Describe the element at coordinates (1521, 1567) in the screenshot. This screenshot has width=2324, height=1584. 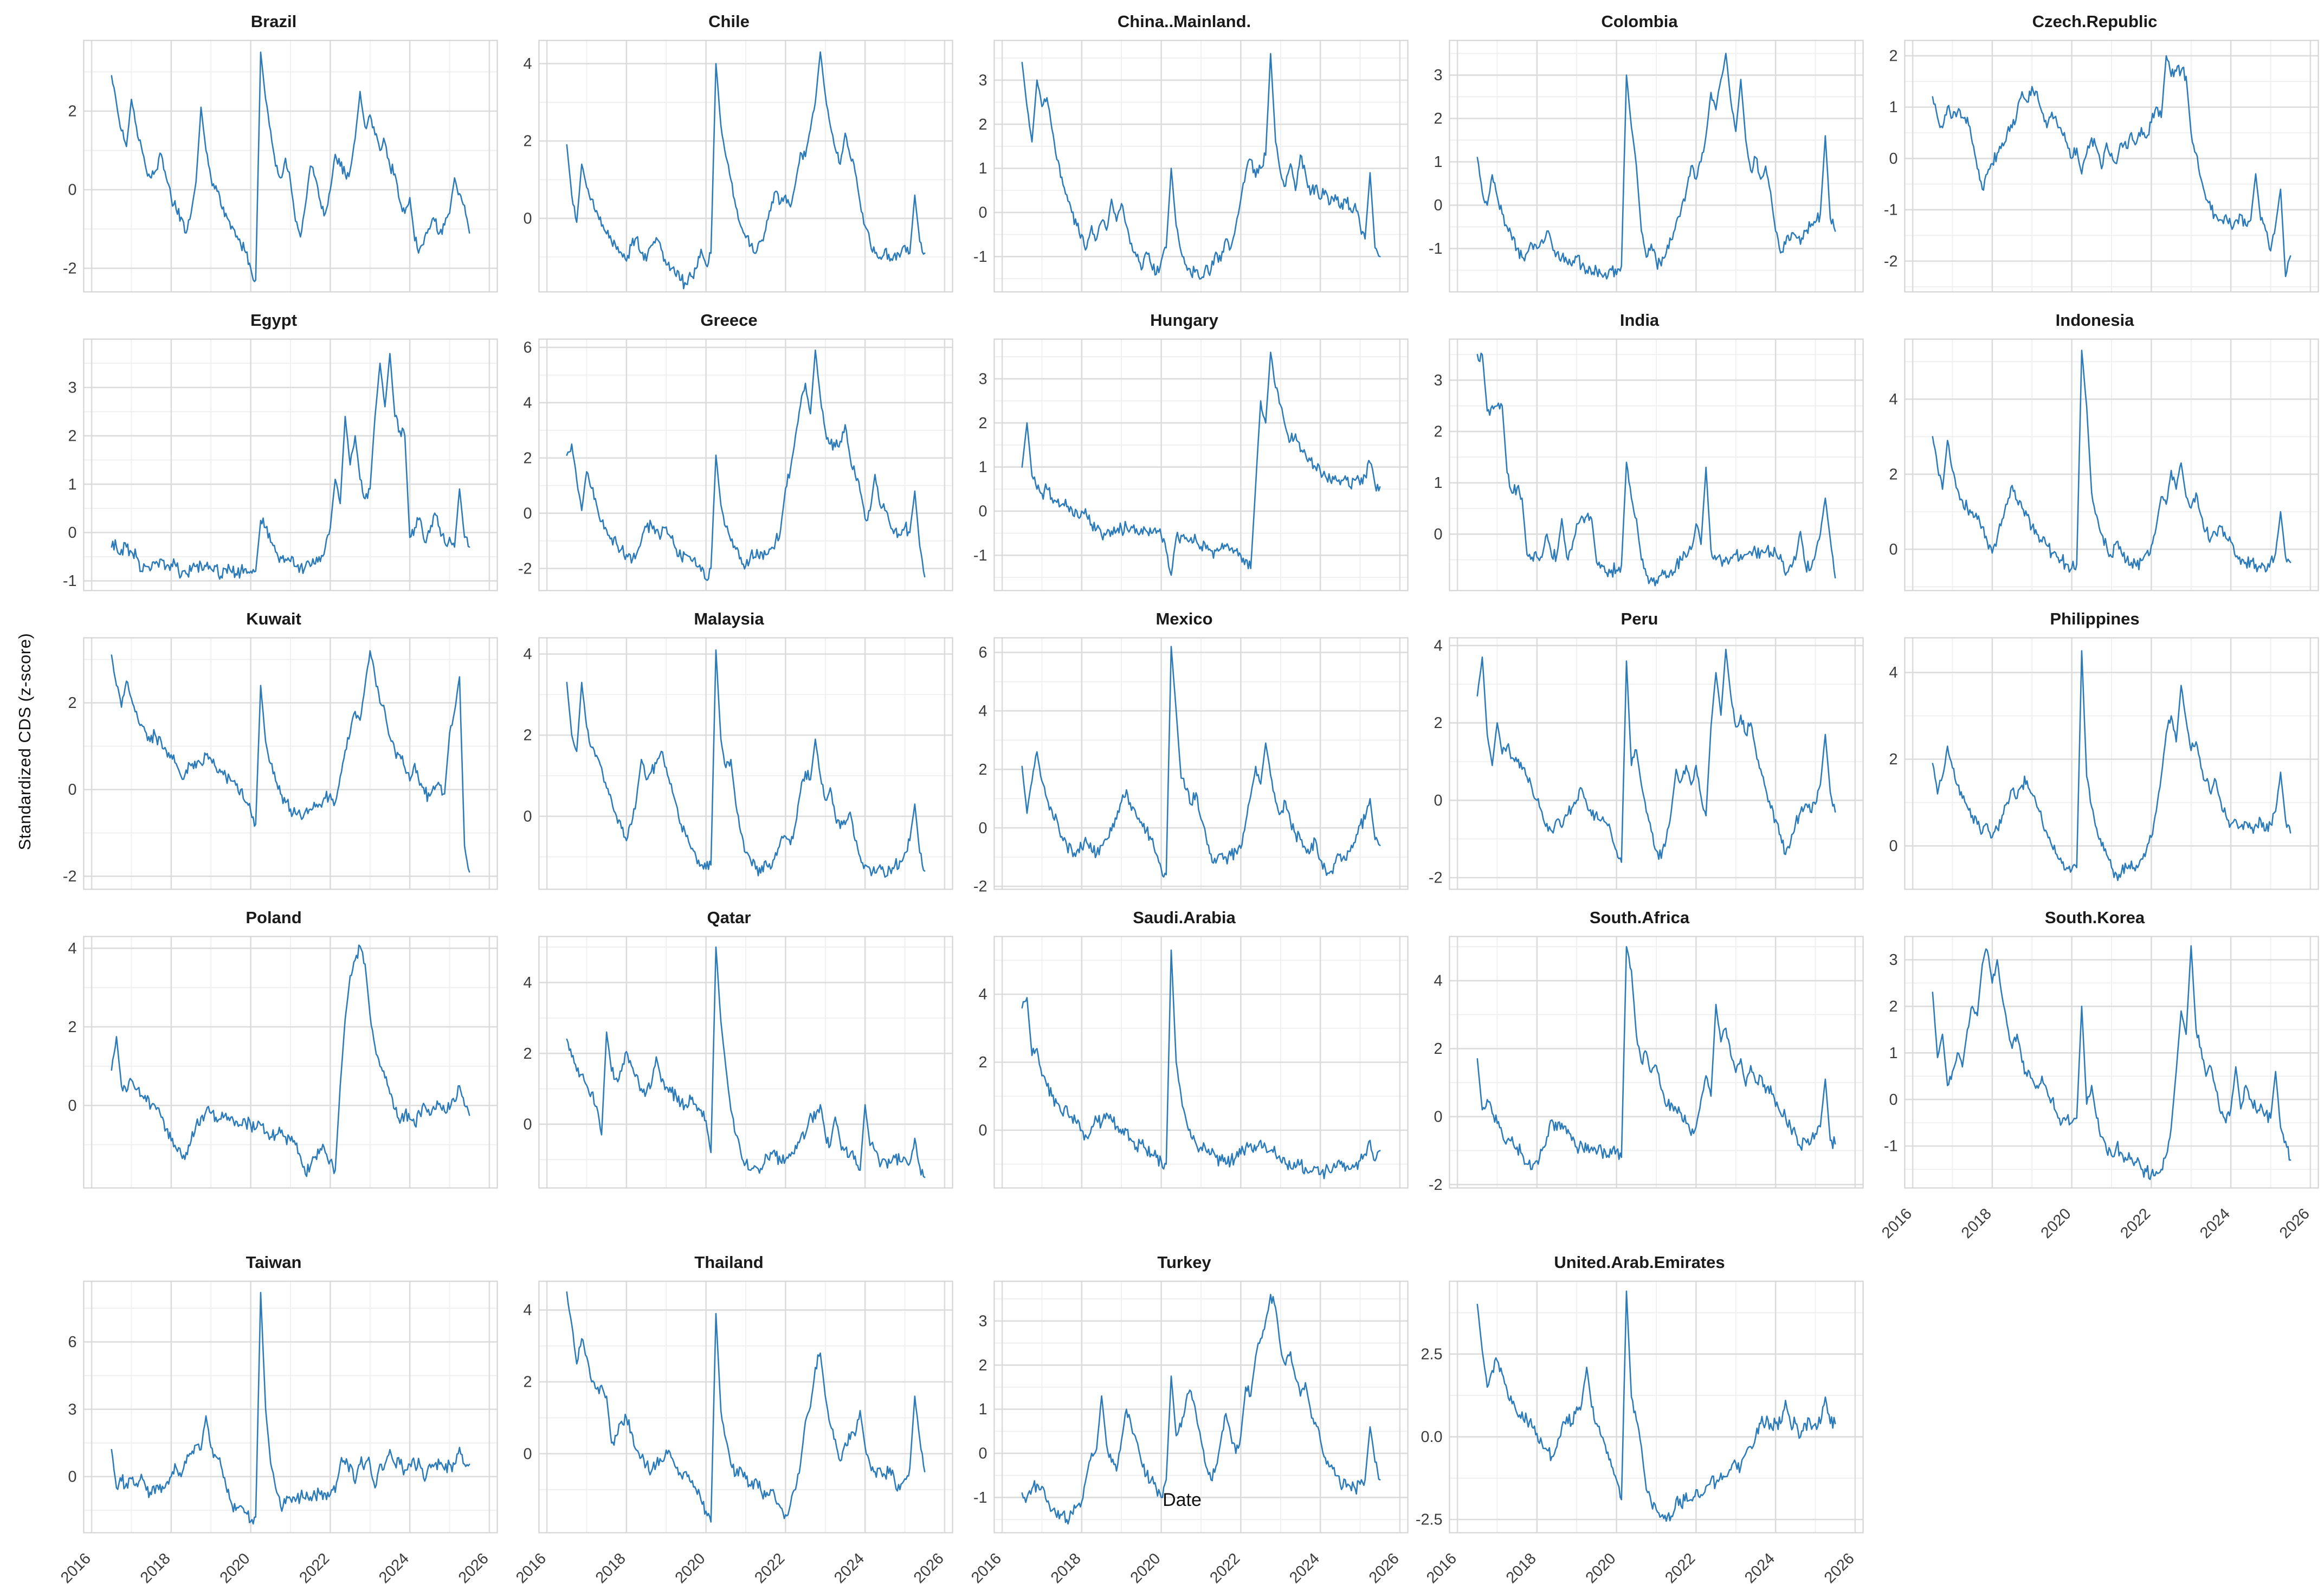
I see `x-tick-label: 2018` at that location.